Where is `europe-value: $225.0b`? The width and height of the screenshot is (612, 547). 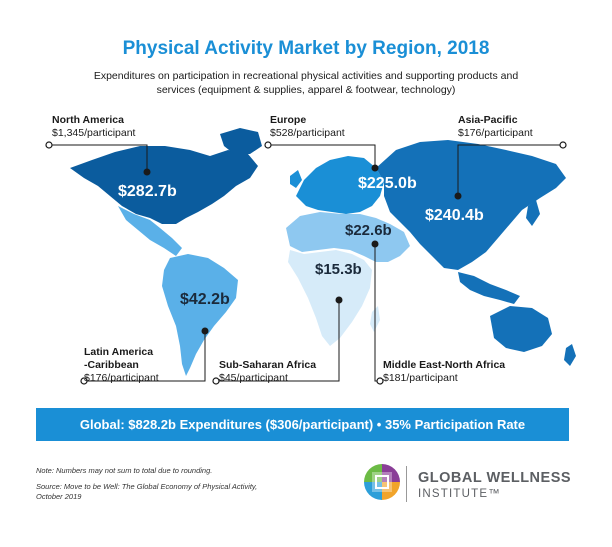
europe-value: $225.0b is located at coordinates (387, 183).